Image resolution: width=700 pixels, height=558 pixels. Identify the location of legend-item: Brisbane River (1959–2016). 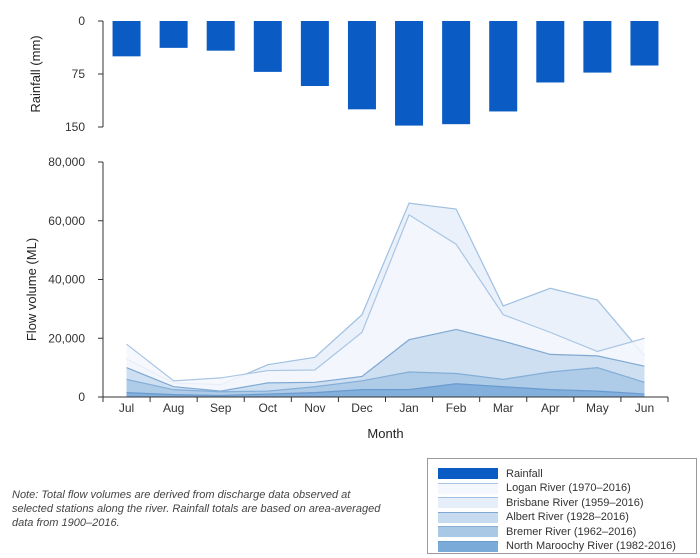
(541, 502).